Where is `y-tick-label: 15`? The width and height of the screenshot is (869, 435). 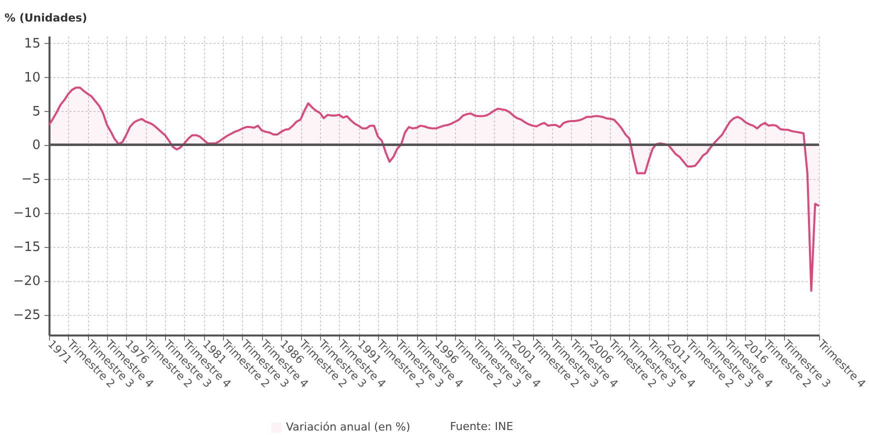
y-tick-label: 15 is located at coordinates (32, 44).